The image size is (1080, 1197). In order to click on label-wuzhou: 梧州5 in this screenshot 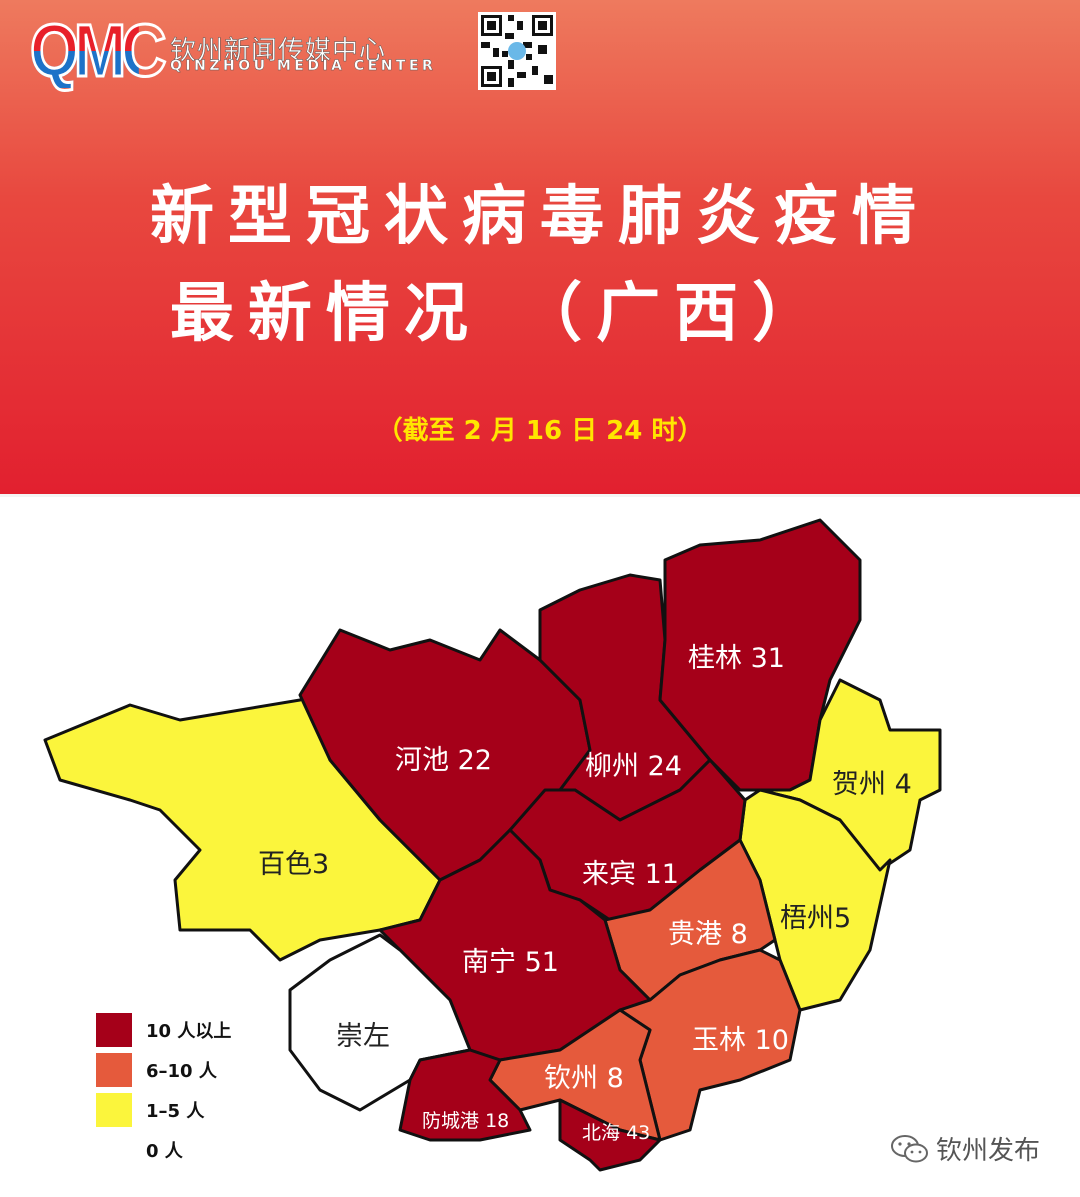, I will do `click(815, 915)`.